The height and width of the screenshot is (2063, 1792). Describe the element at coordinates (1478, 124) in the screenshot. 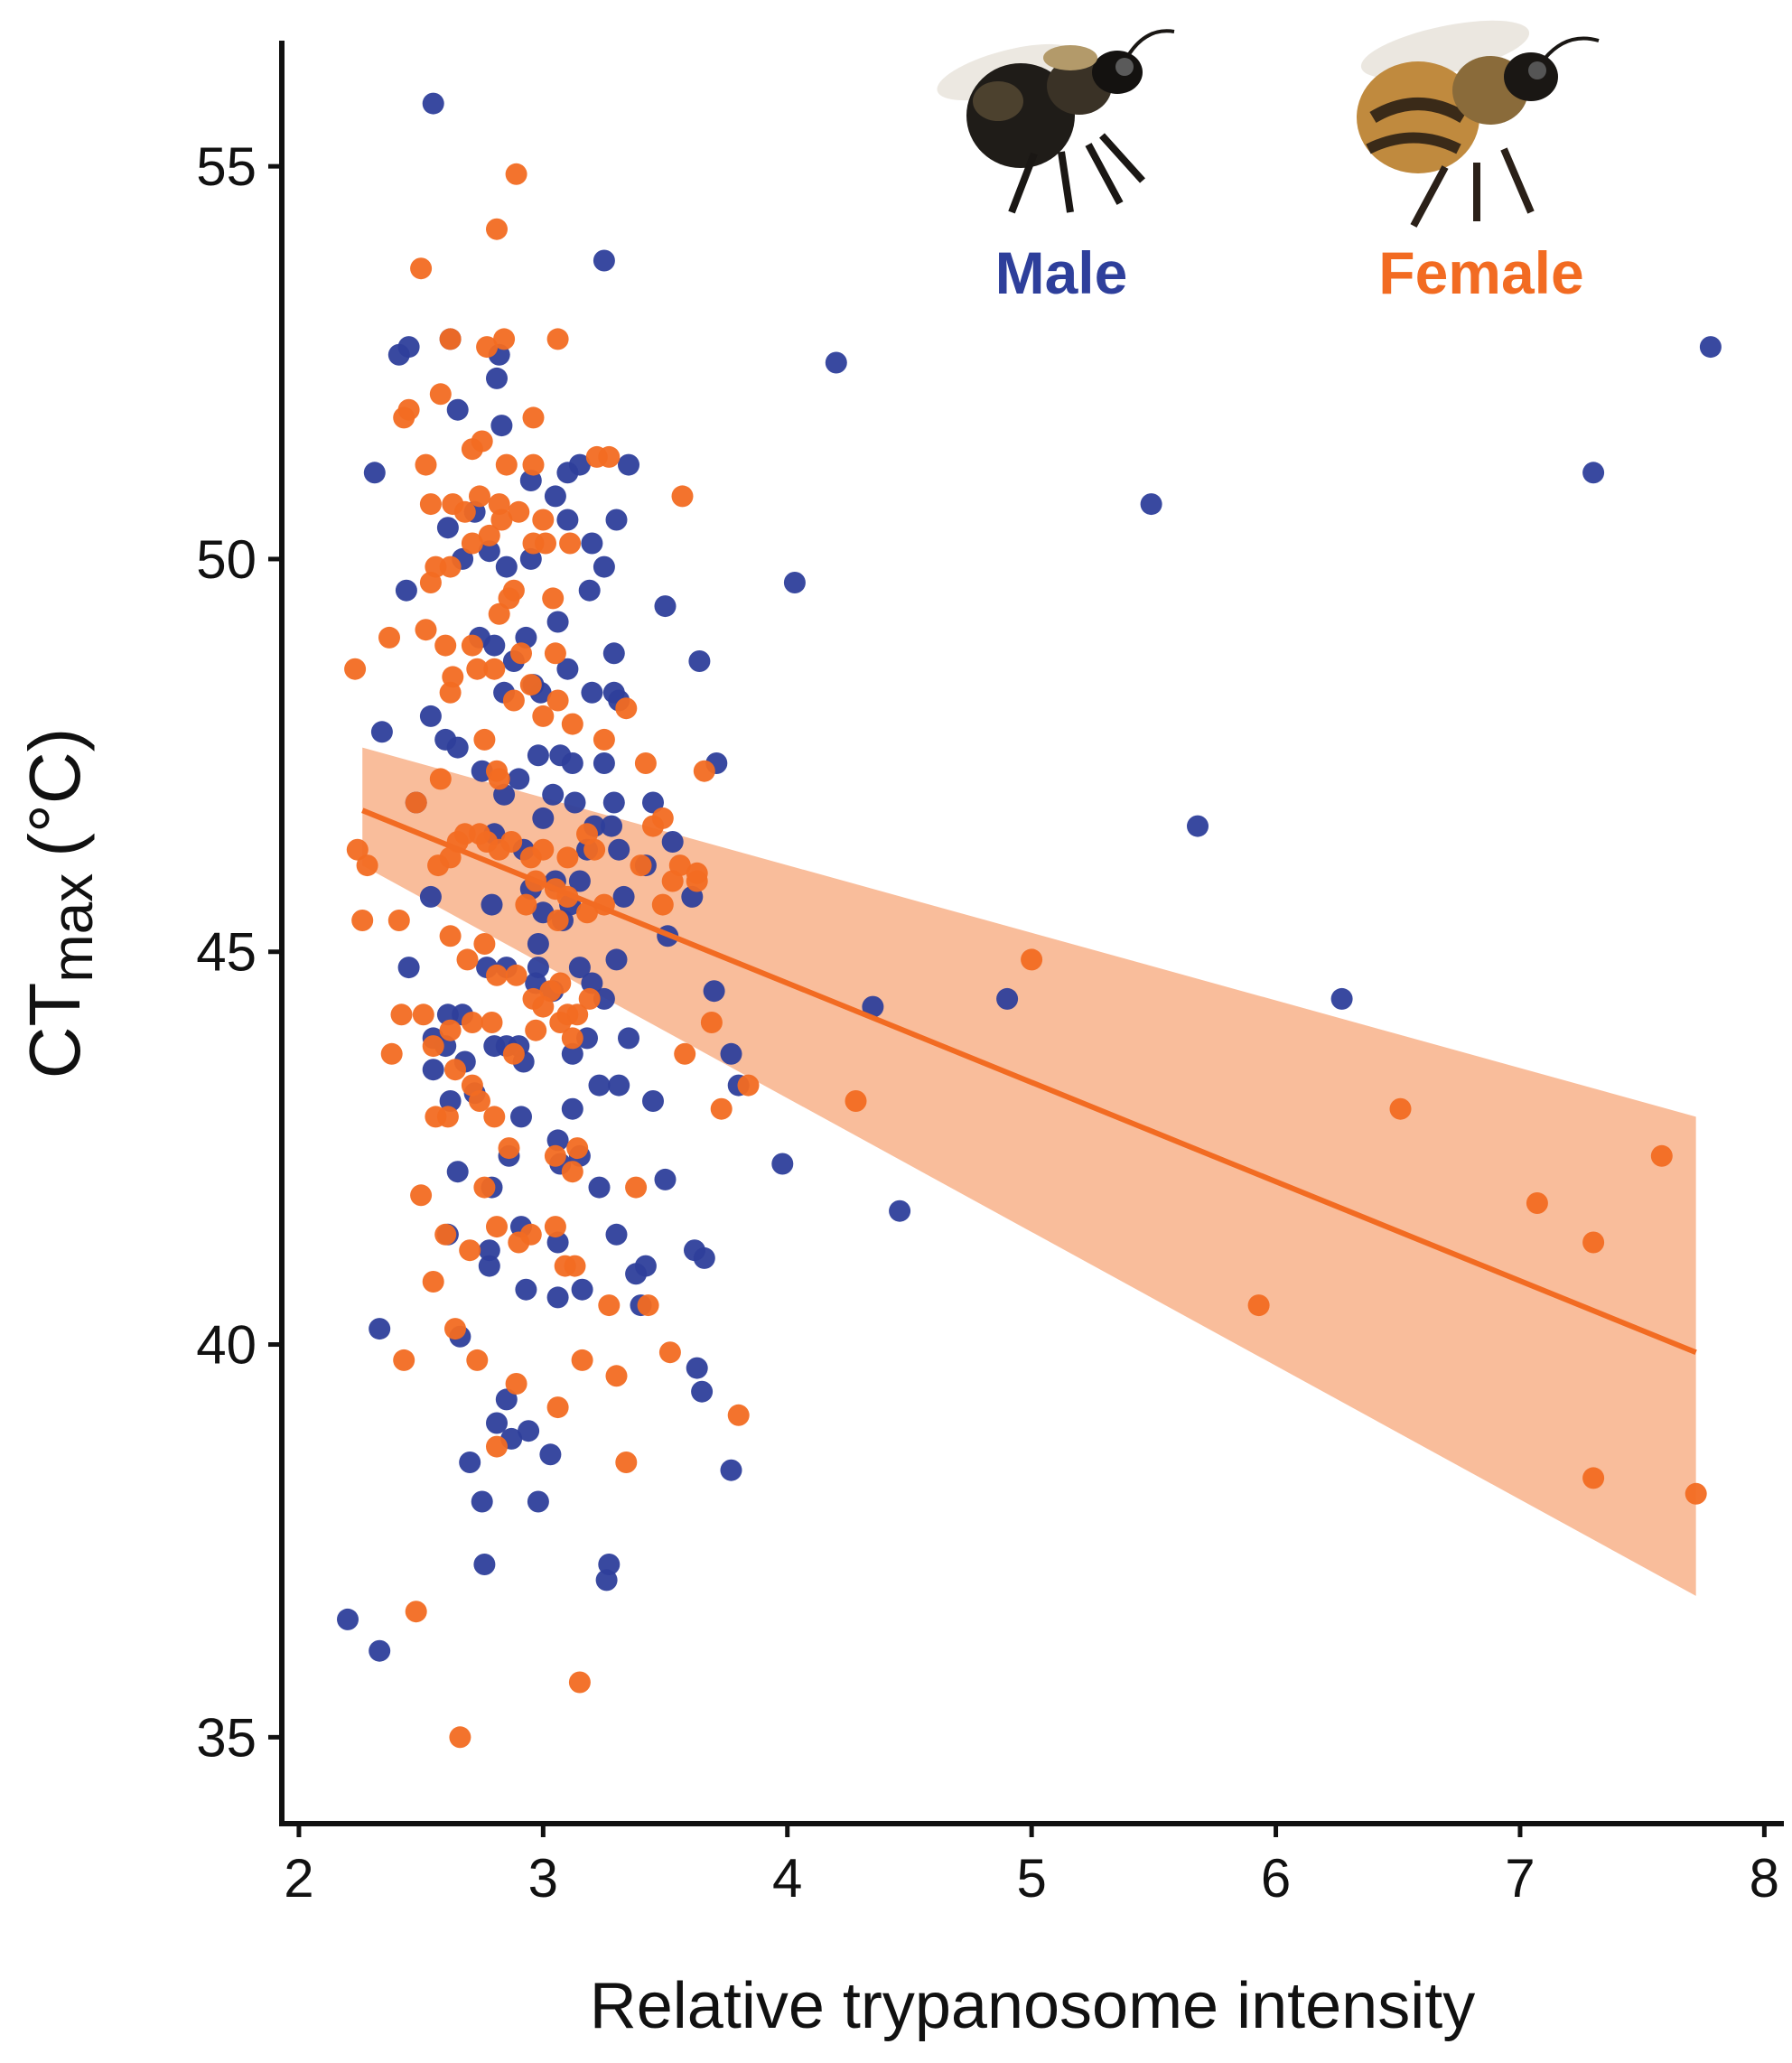

I see `female-bee-image` at that location.